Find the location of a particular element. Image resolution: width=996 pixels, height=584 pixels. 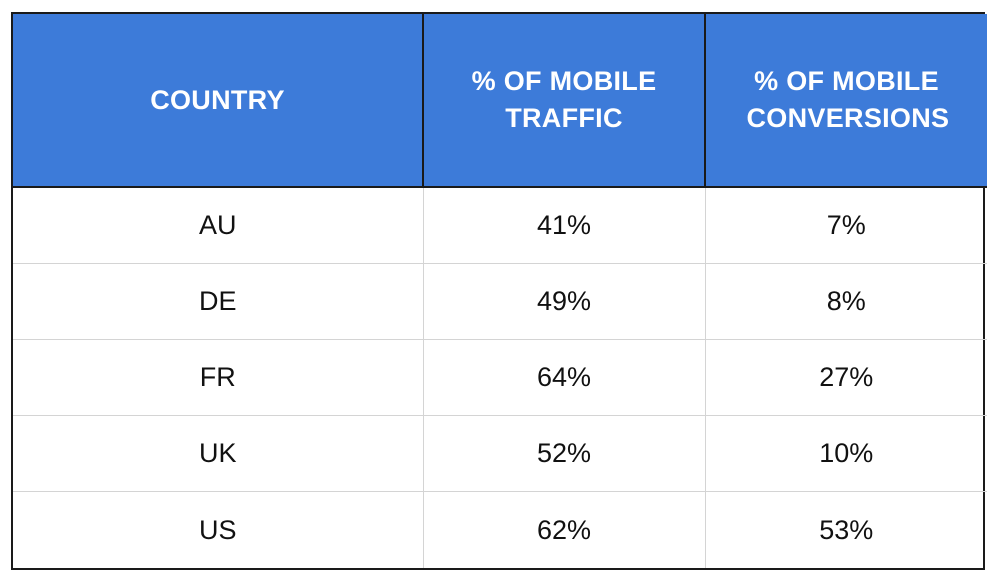

cell-country: US is located at coordinates (218, 529).